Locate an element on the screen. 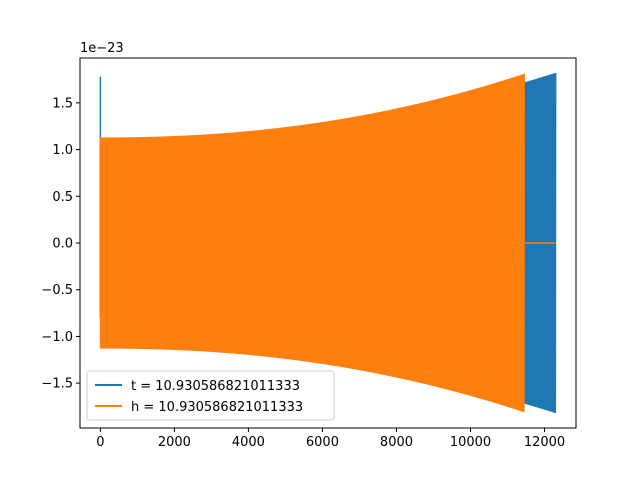  legend-box is located at coordinates (210, 395).